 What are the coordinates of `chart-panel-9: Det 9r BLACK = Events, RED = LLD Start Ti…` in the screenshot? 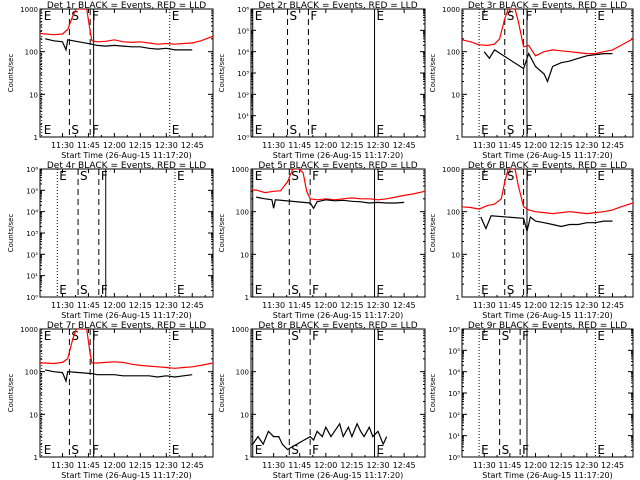 It's located at (531, 400).